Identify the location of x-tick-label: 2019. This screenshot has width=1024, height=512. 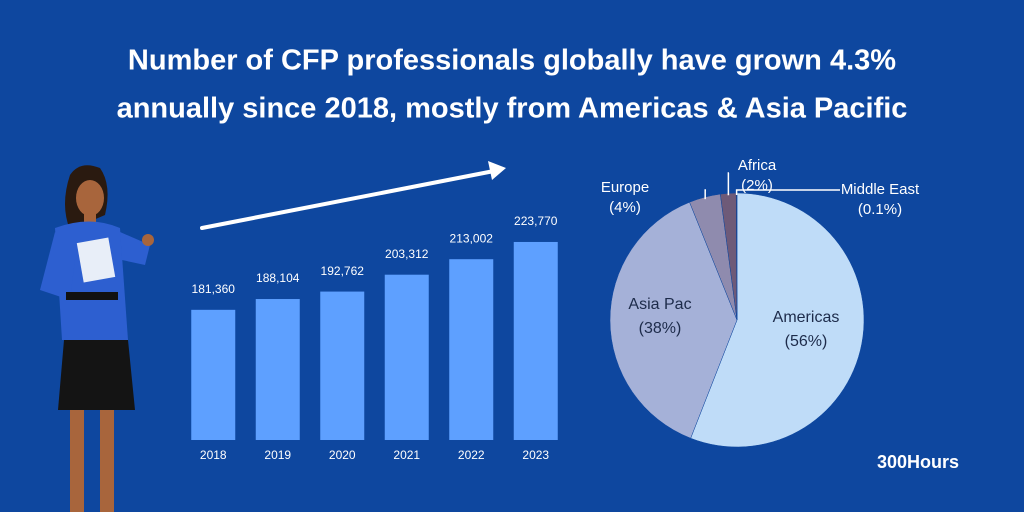
(277, 455).